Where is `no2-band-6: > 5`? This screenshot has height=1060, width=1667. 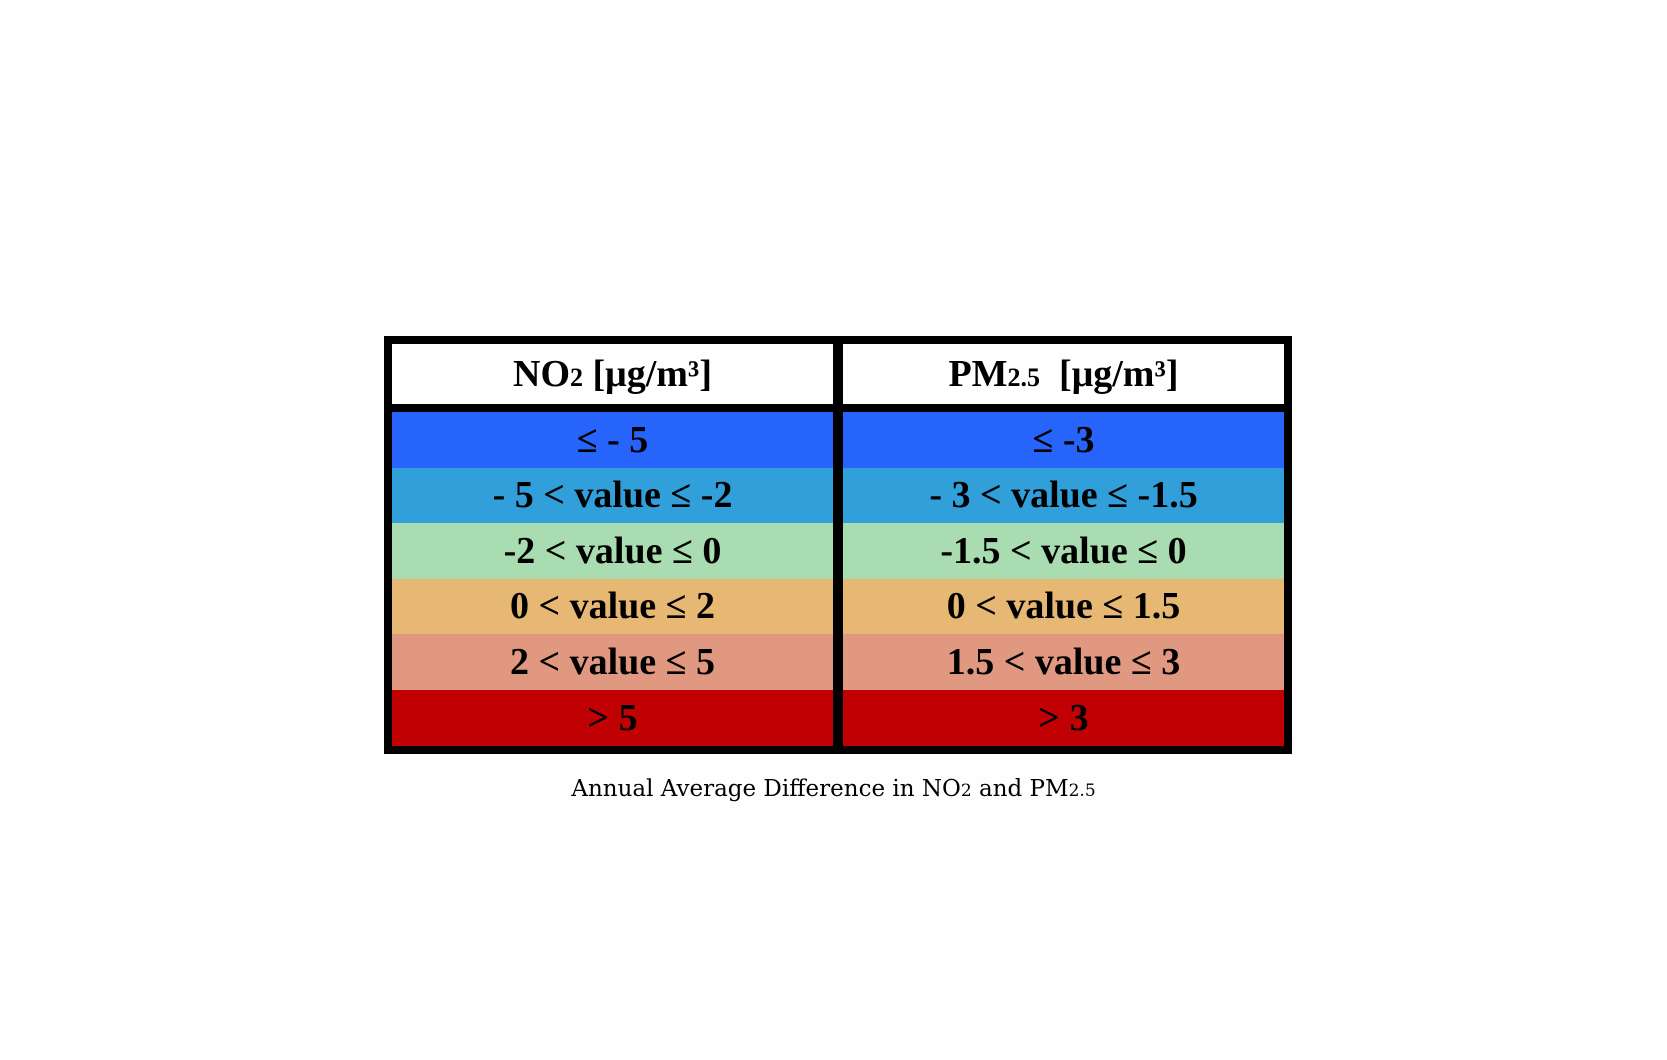 no2-band-6: > 5 is located at coordinates (612, 717).